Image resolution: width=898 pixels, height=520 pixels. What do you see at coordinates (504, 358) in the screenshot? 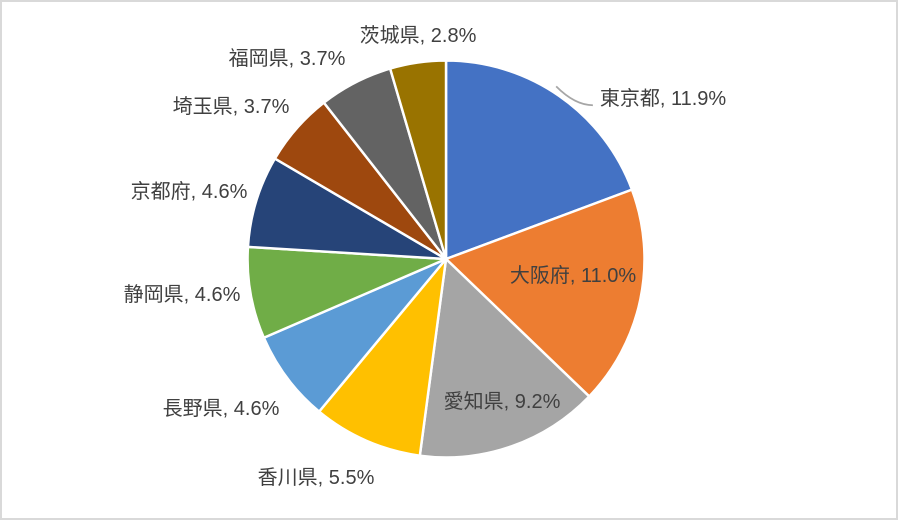
I see `pie-slice-aichi` at bounding box center [504, 358].